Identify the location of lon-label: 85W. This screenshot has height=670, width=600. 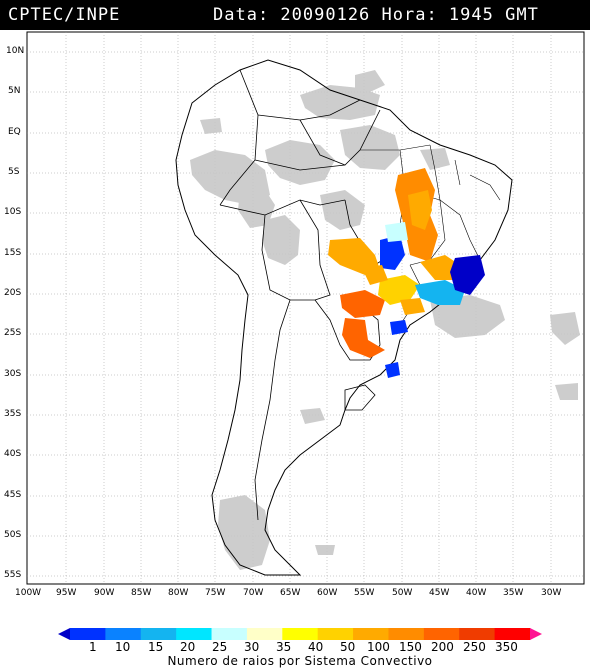
(141, 593).